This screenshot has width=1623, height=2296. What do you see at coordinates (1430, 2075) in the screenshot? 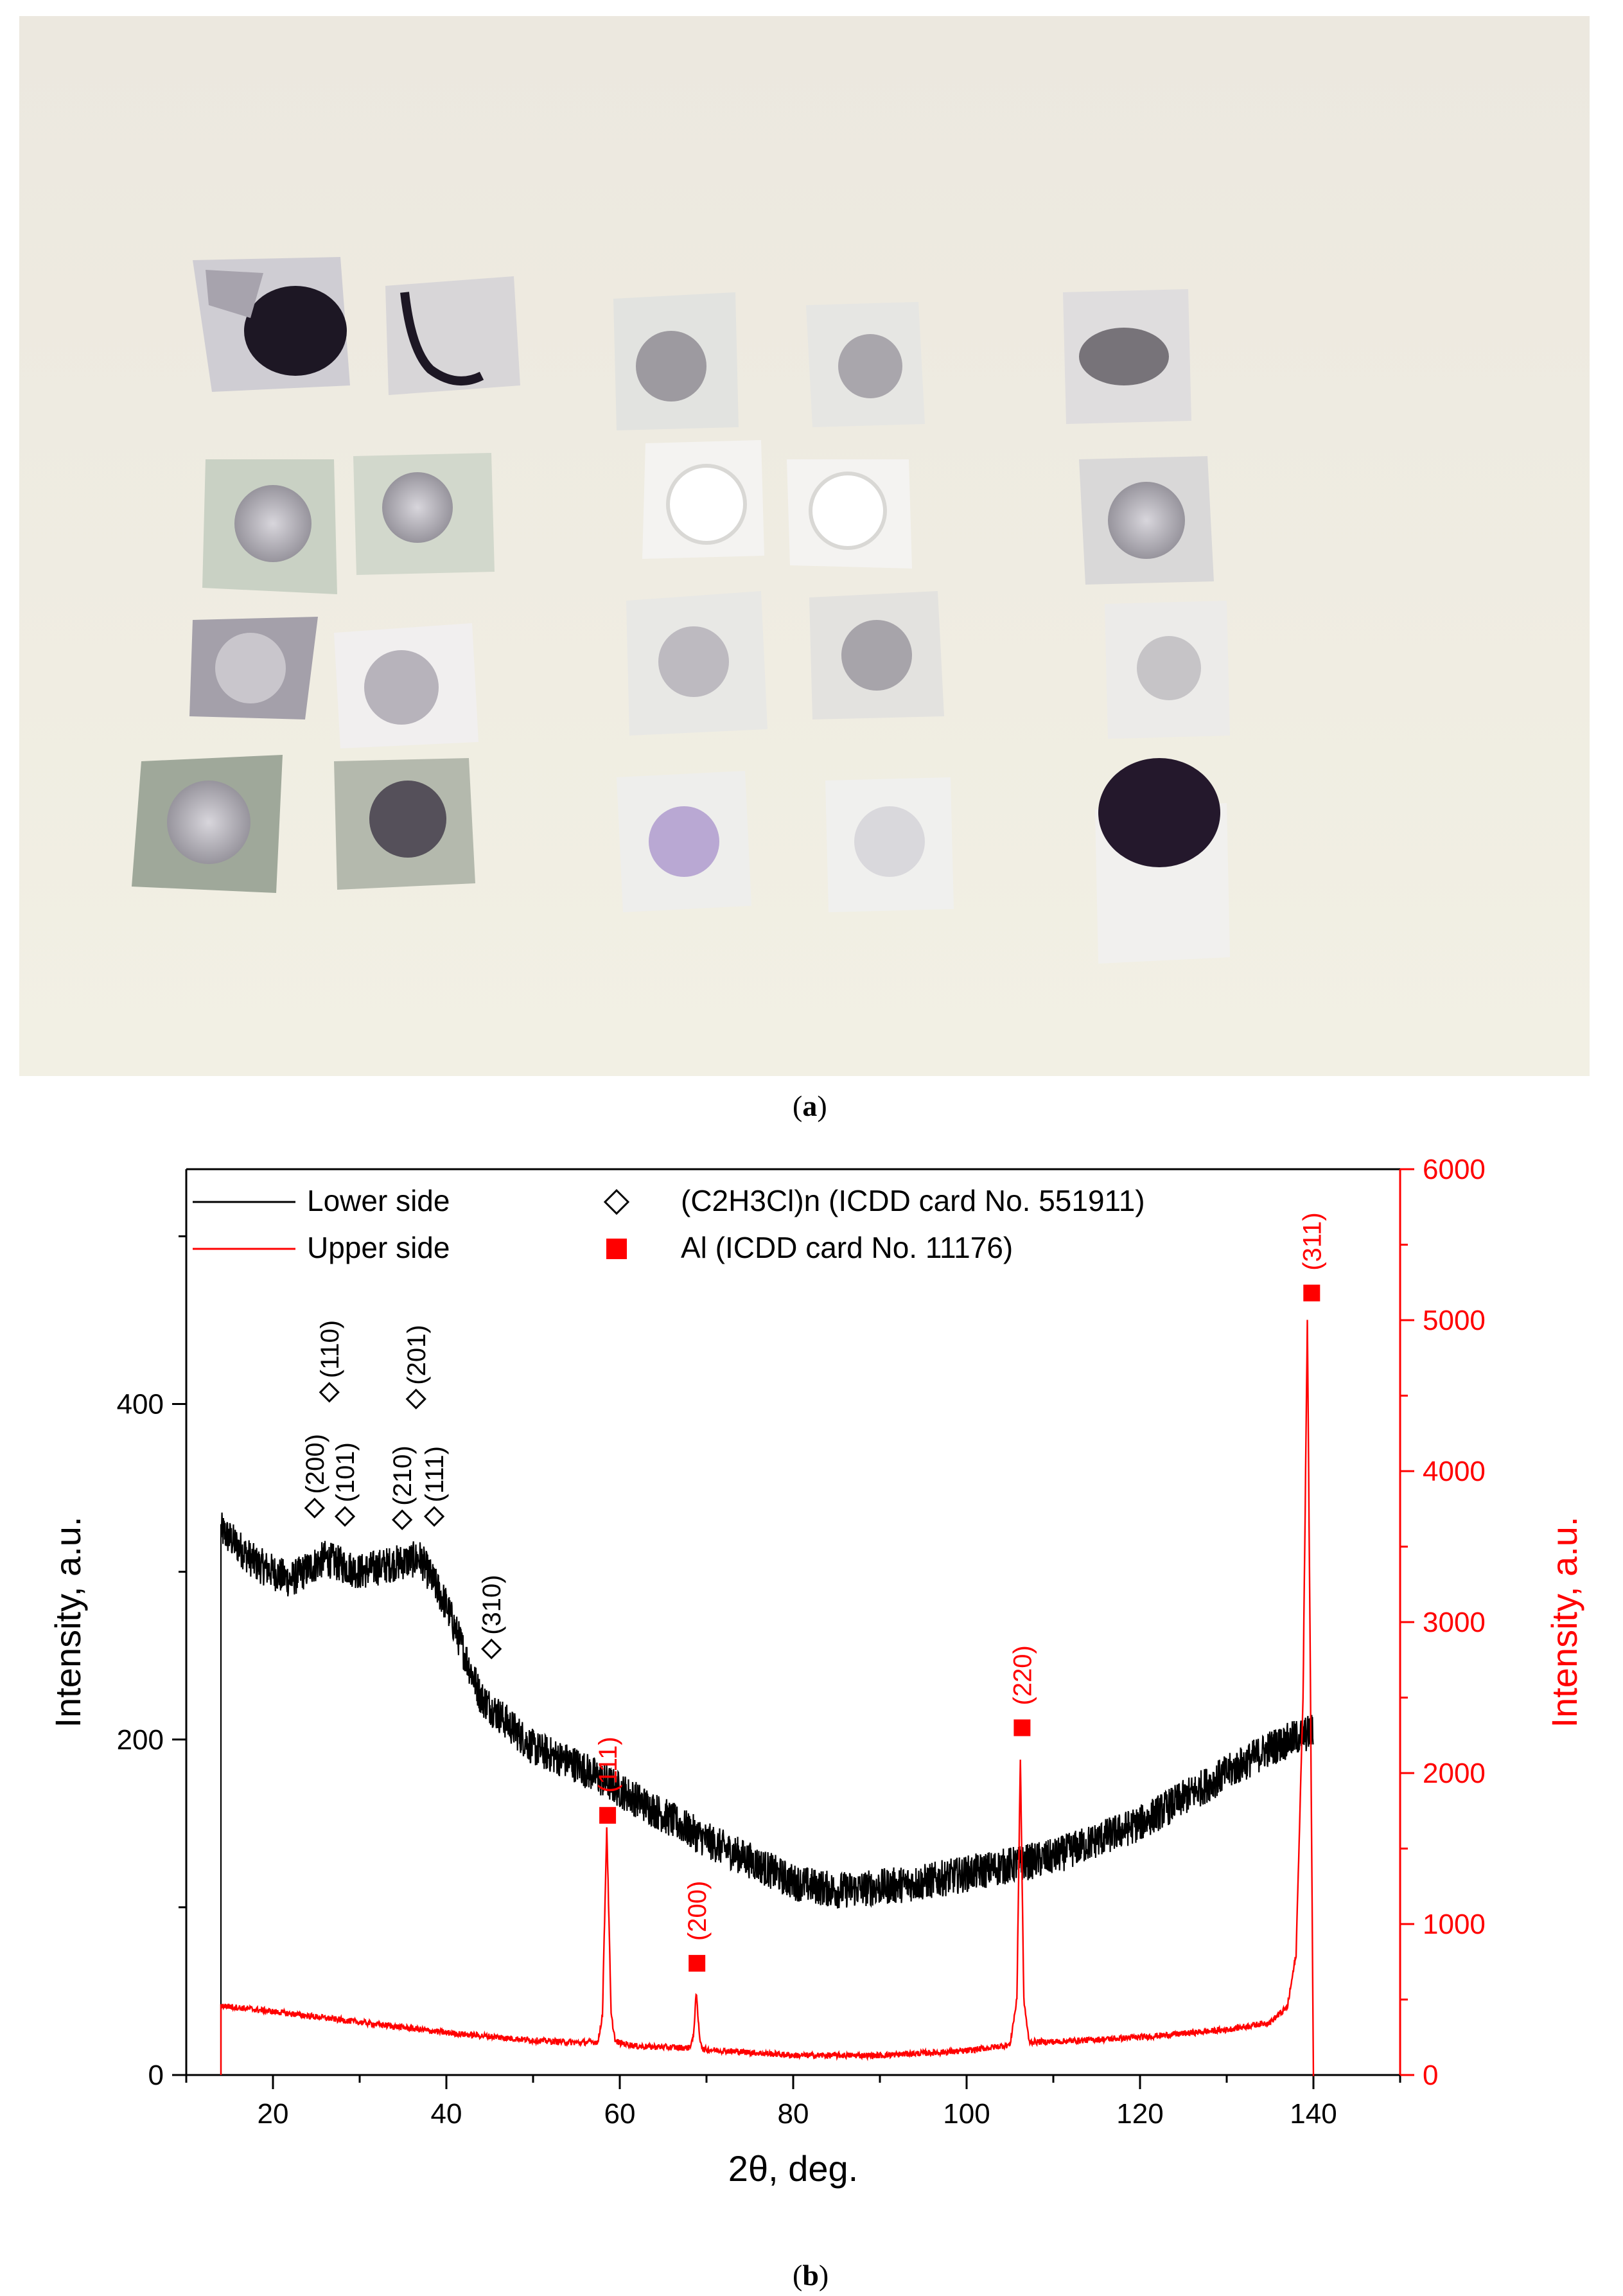
I see `y-right-tick-label: 0` at bounding box center [1430, 2075].